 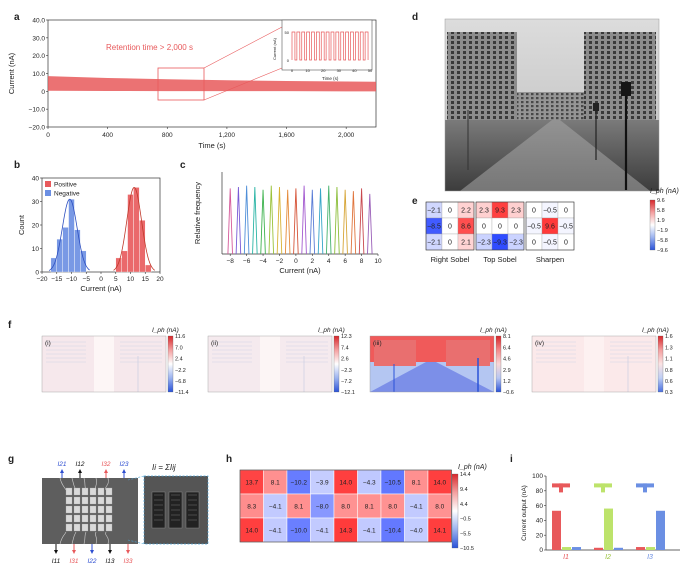 What do you see at coordinates (466, 243) in the screenshot?
I see `kernel-value: 2.1` at bounding box center [466, 243].